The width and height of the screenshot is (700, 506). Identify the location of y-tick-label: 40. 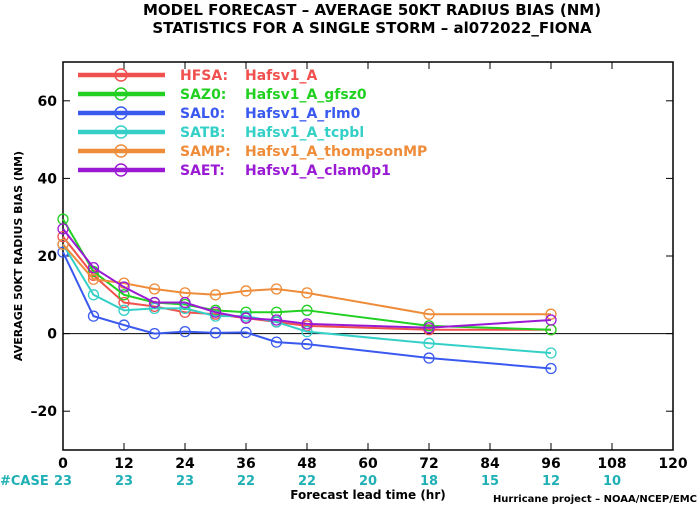
(48, 179).